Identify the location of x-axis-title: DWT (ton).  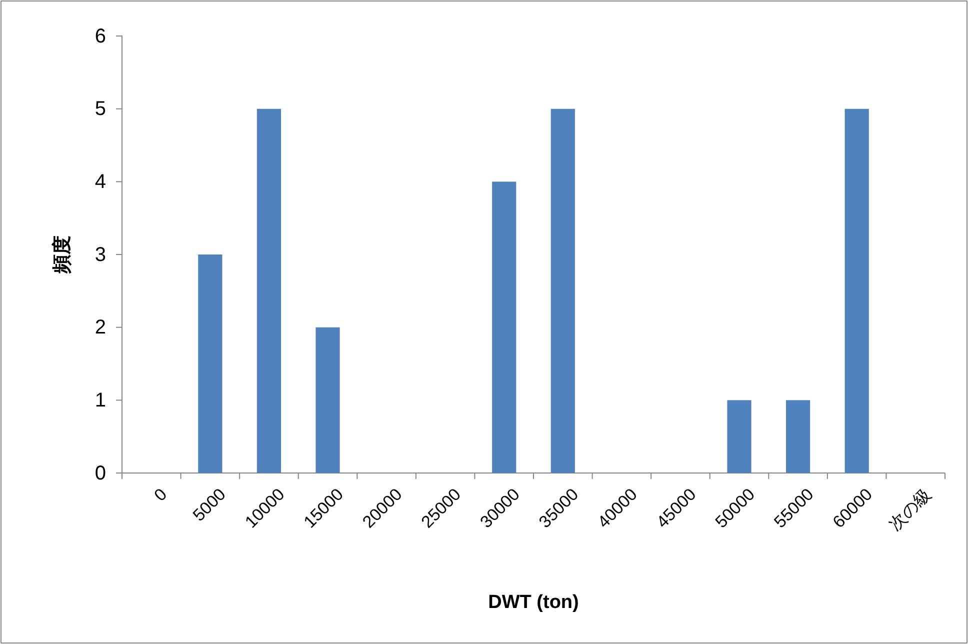
(533, 602).